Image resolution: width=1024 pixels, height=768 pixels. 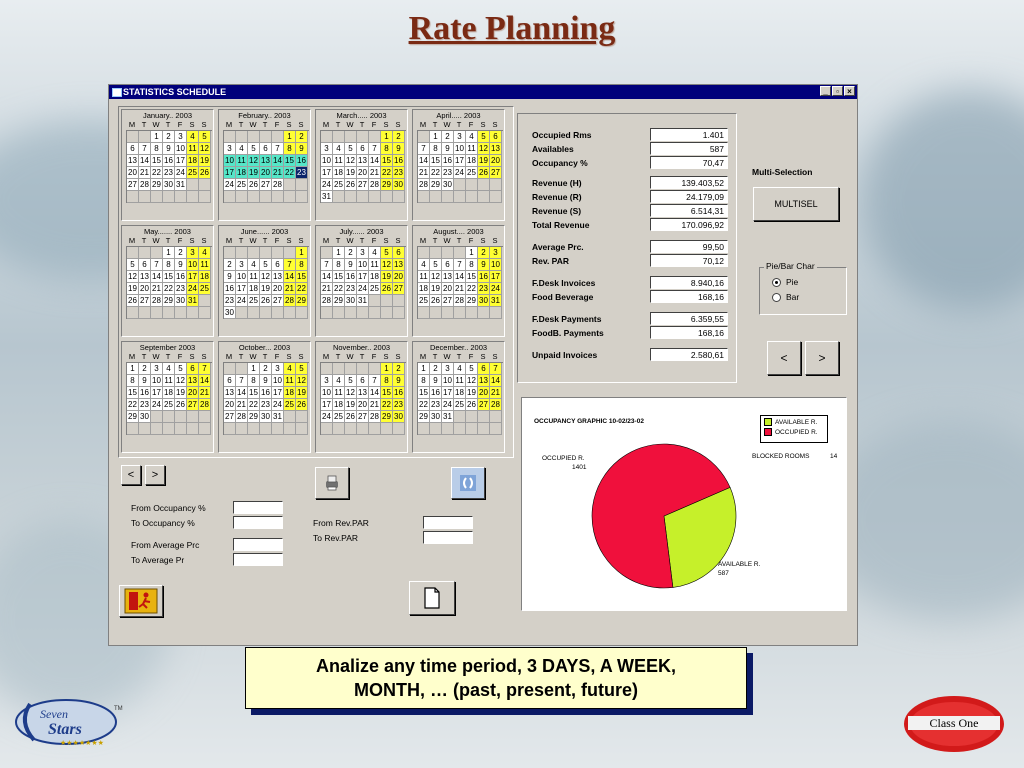 I want to click on day-cell: 25, so click(x=460, y=405).